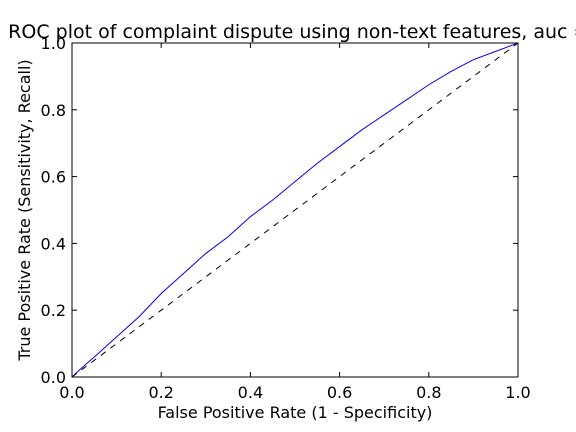 The height and width of the screenshot is (432, 576). What do you see at coordinates (53, 177) in the screenshot?
I see `y-tick-label: 0.6` at bounding box center [53, 177].